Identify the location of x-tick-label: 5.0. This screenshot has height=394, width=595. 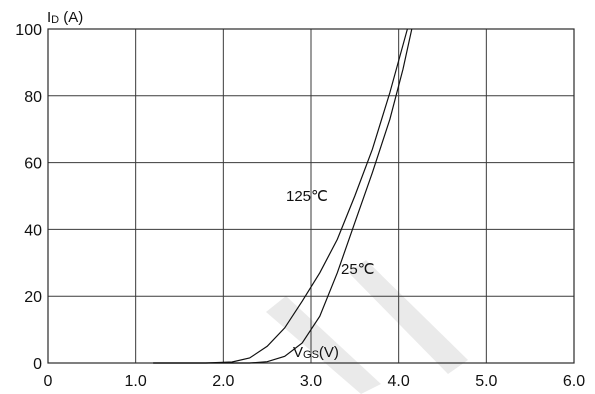
(486, 381).